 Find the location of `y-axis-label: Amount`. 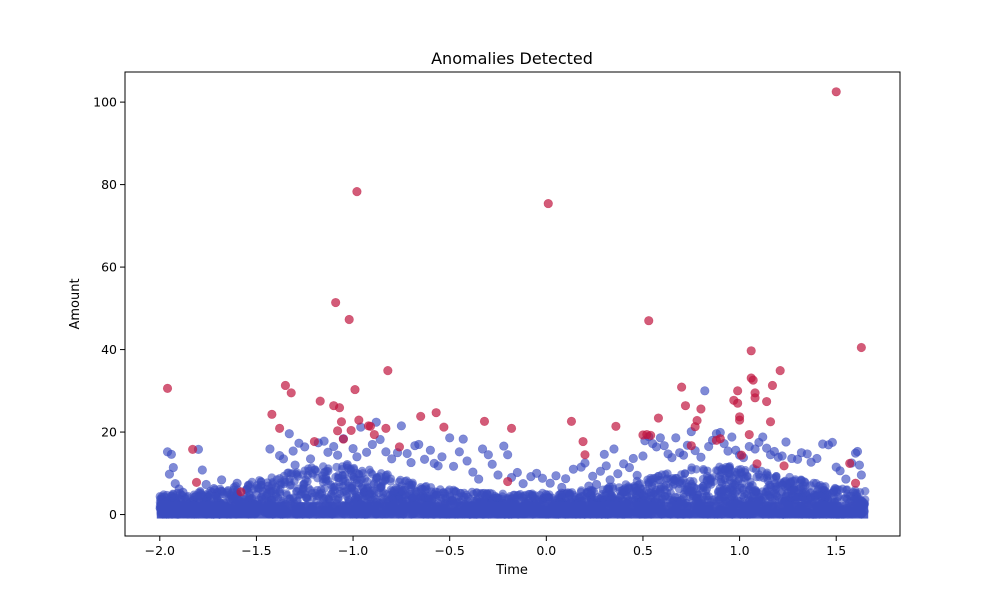

y-axis-label: Amount is located at coordinates (75, 303).